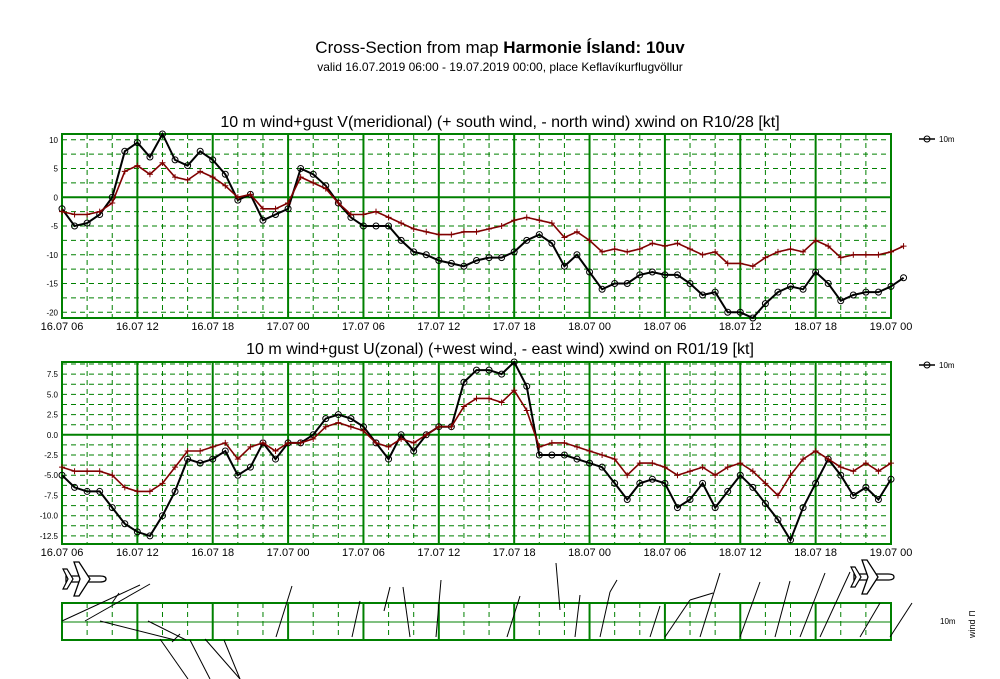  I want to click on y-tick-label: 5.0, so click(53, 394).